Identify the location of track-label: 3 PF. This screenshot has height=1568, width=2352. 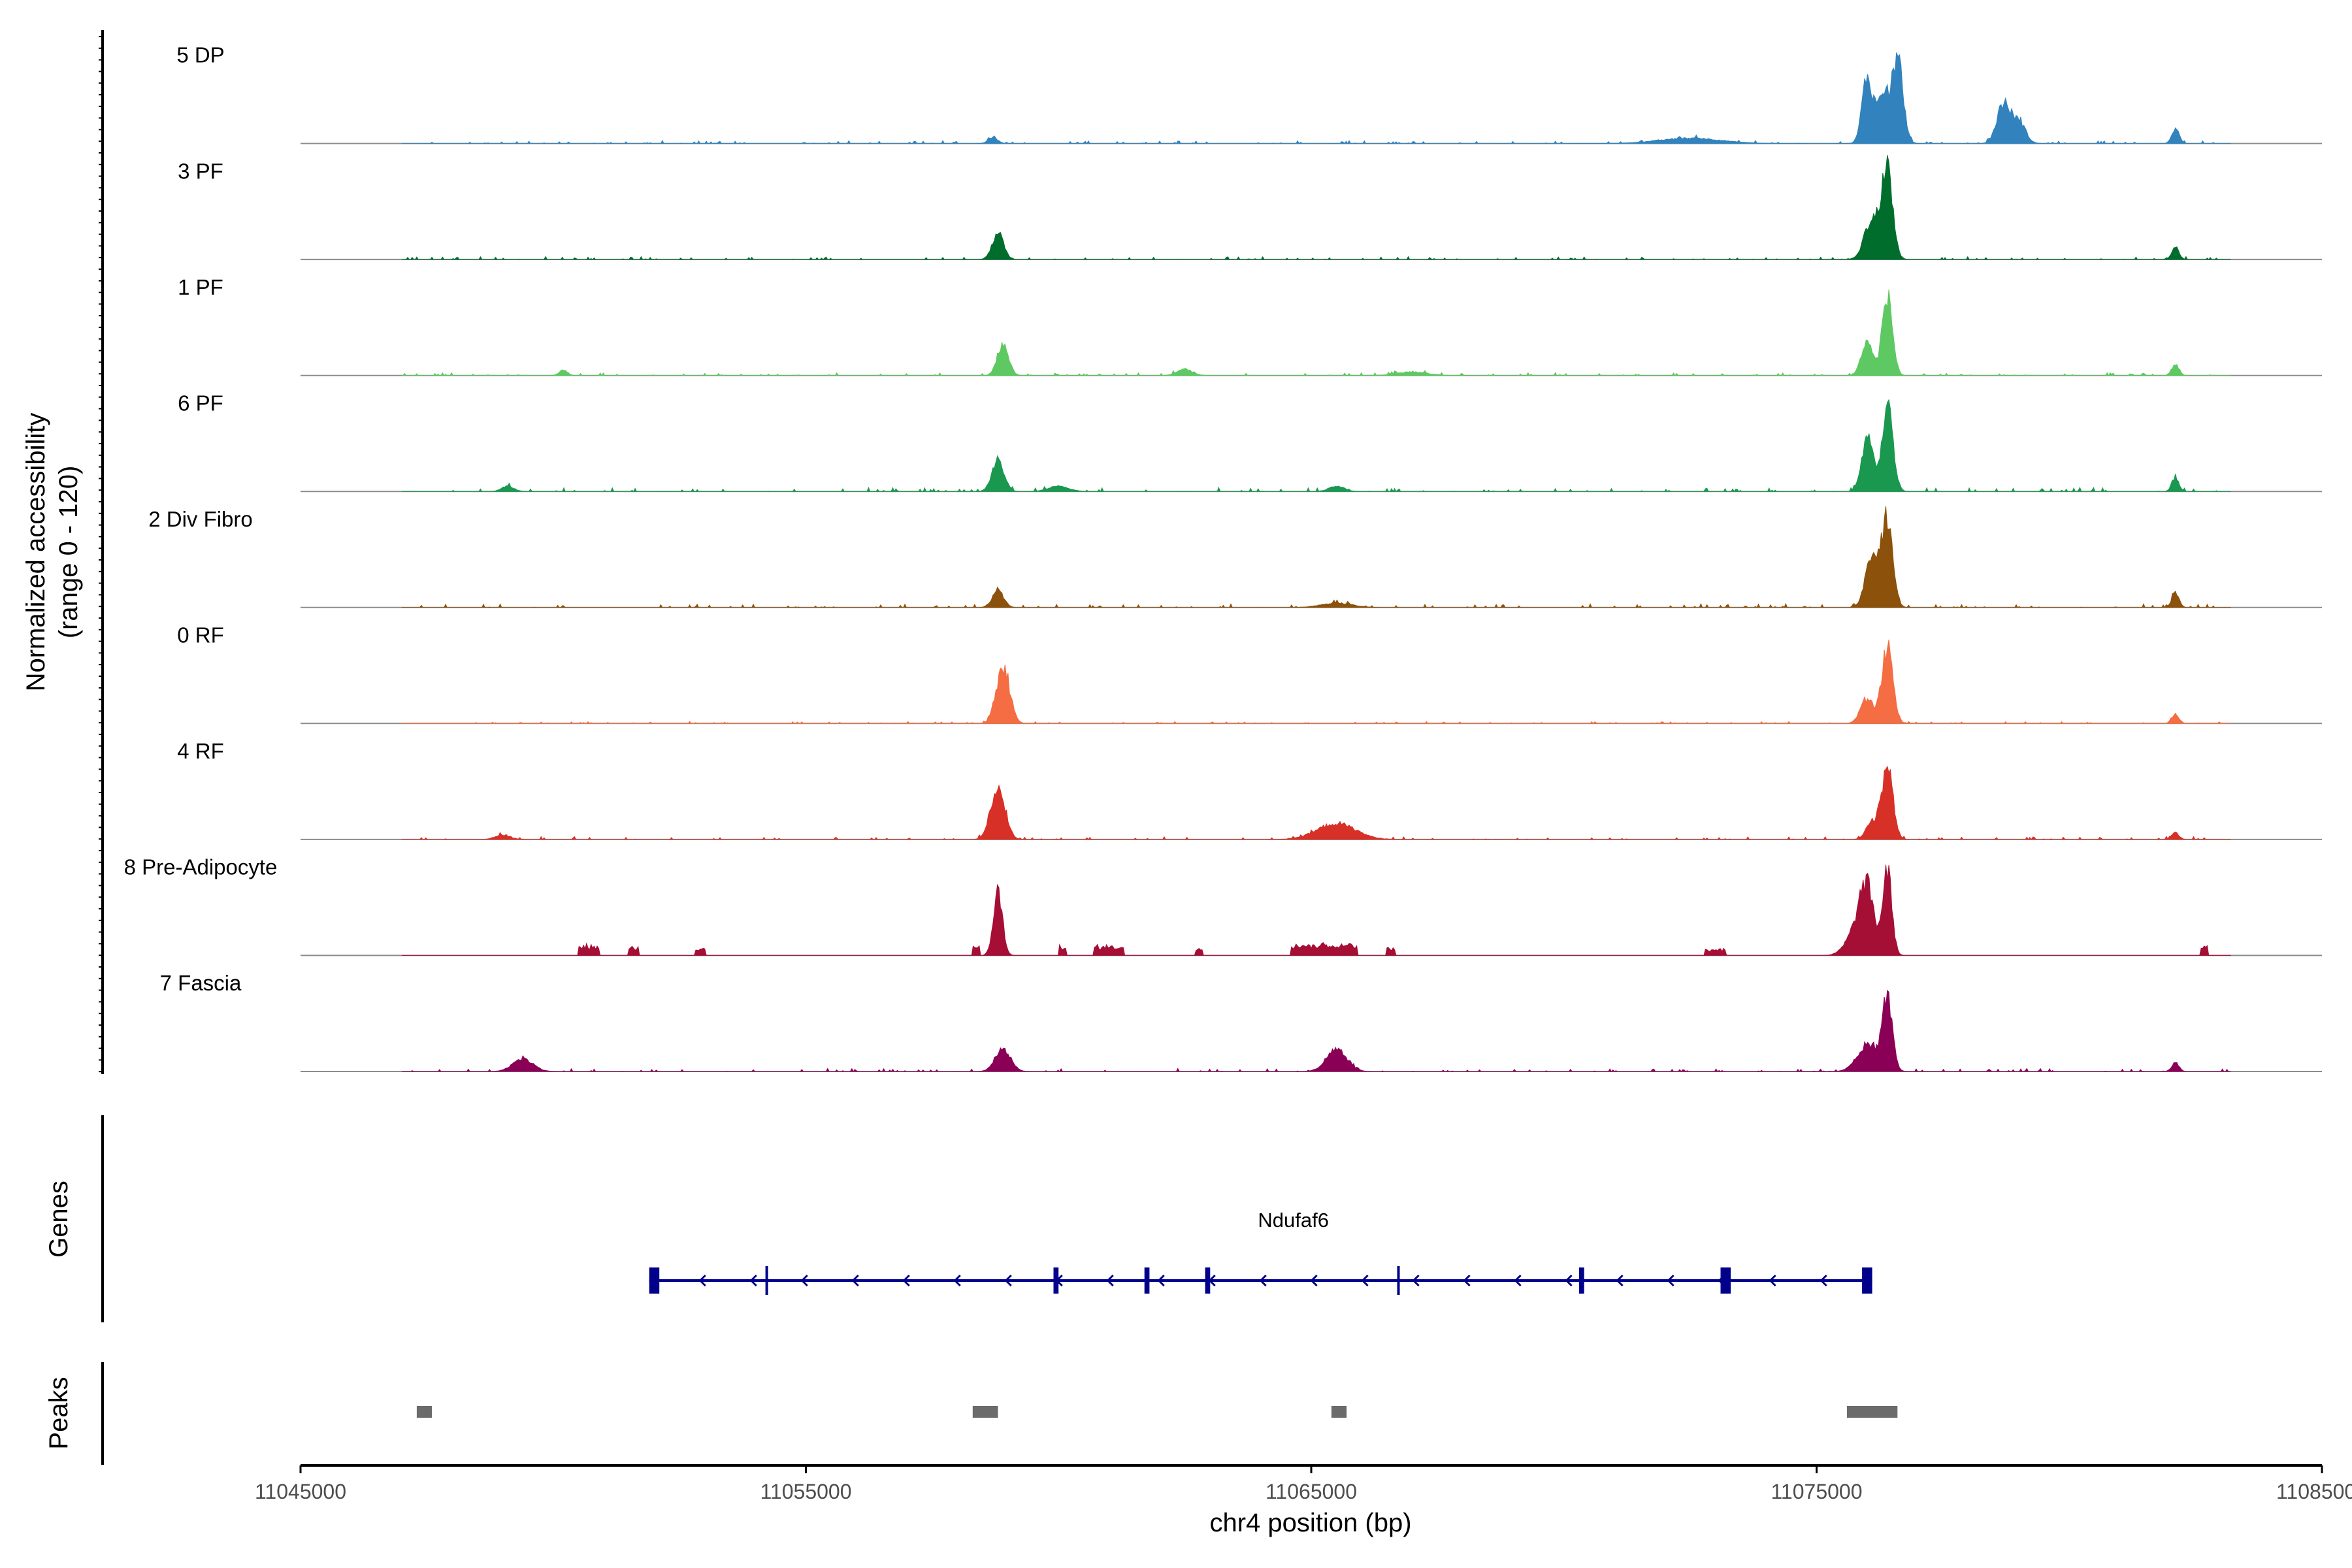
(200, 171).